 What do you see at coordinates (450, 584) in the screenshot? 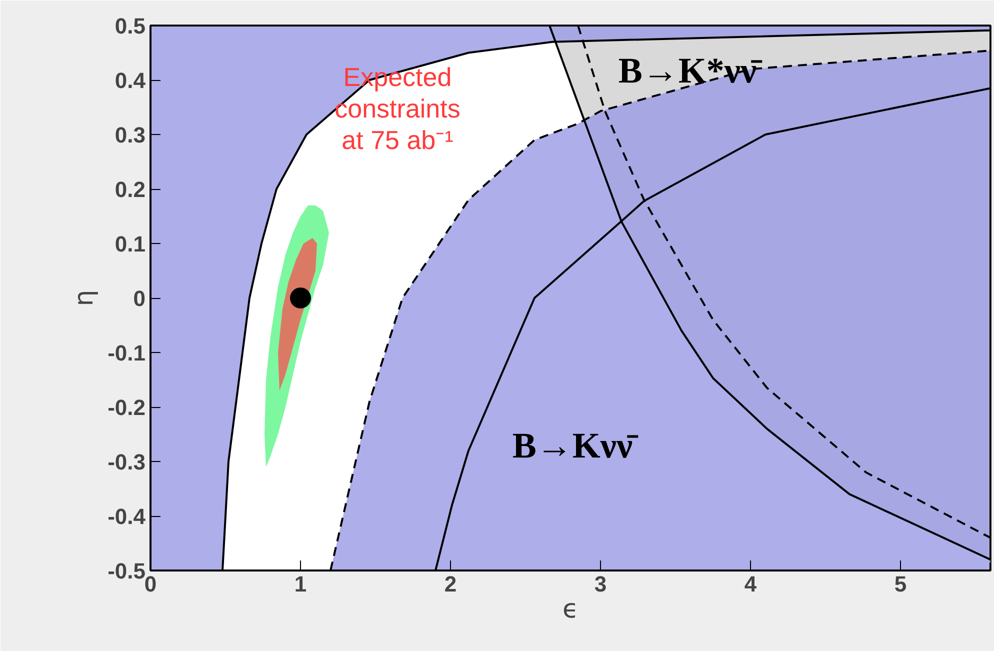
I see `x-tick-label: 2` at bounding box center [450, 584].